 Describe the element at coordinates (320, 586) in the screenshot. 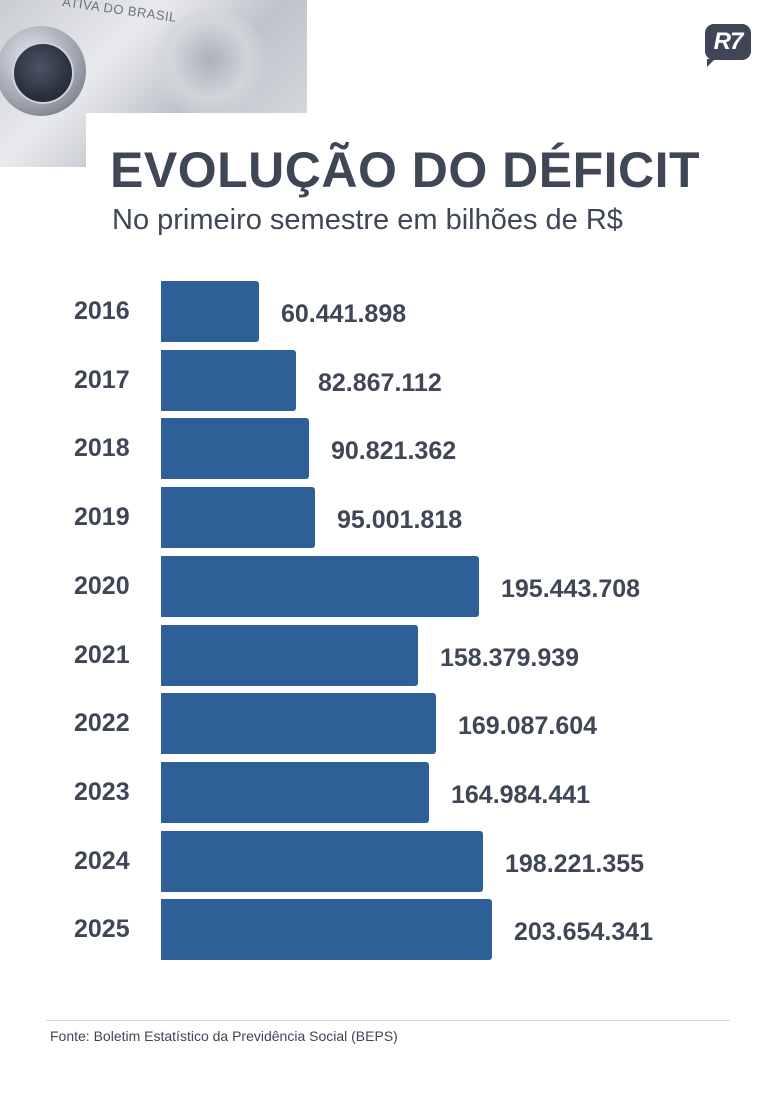

I see `bar-2020` at that location.